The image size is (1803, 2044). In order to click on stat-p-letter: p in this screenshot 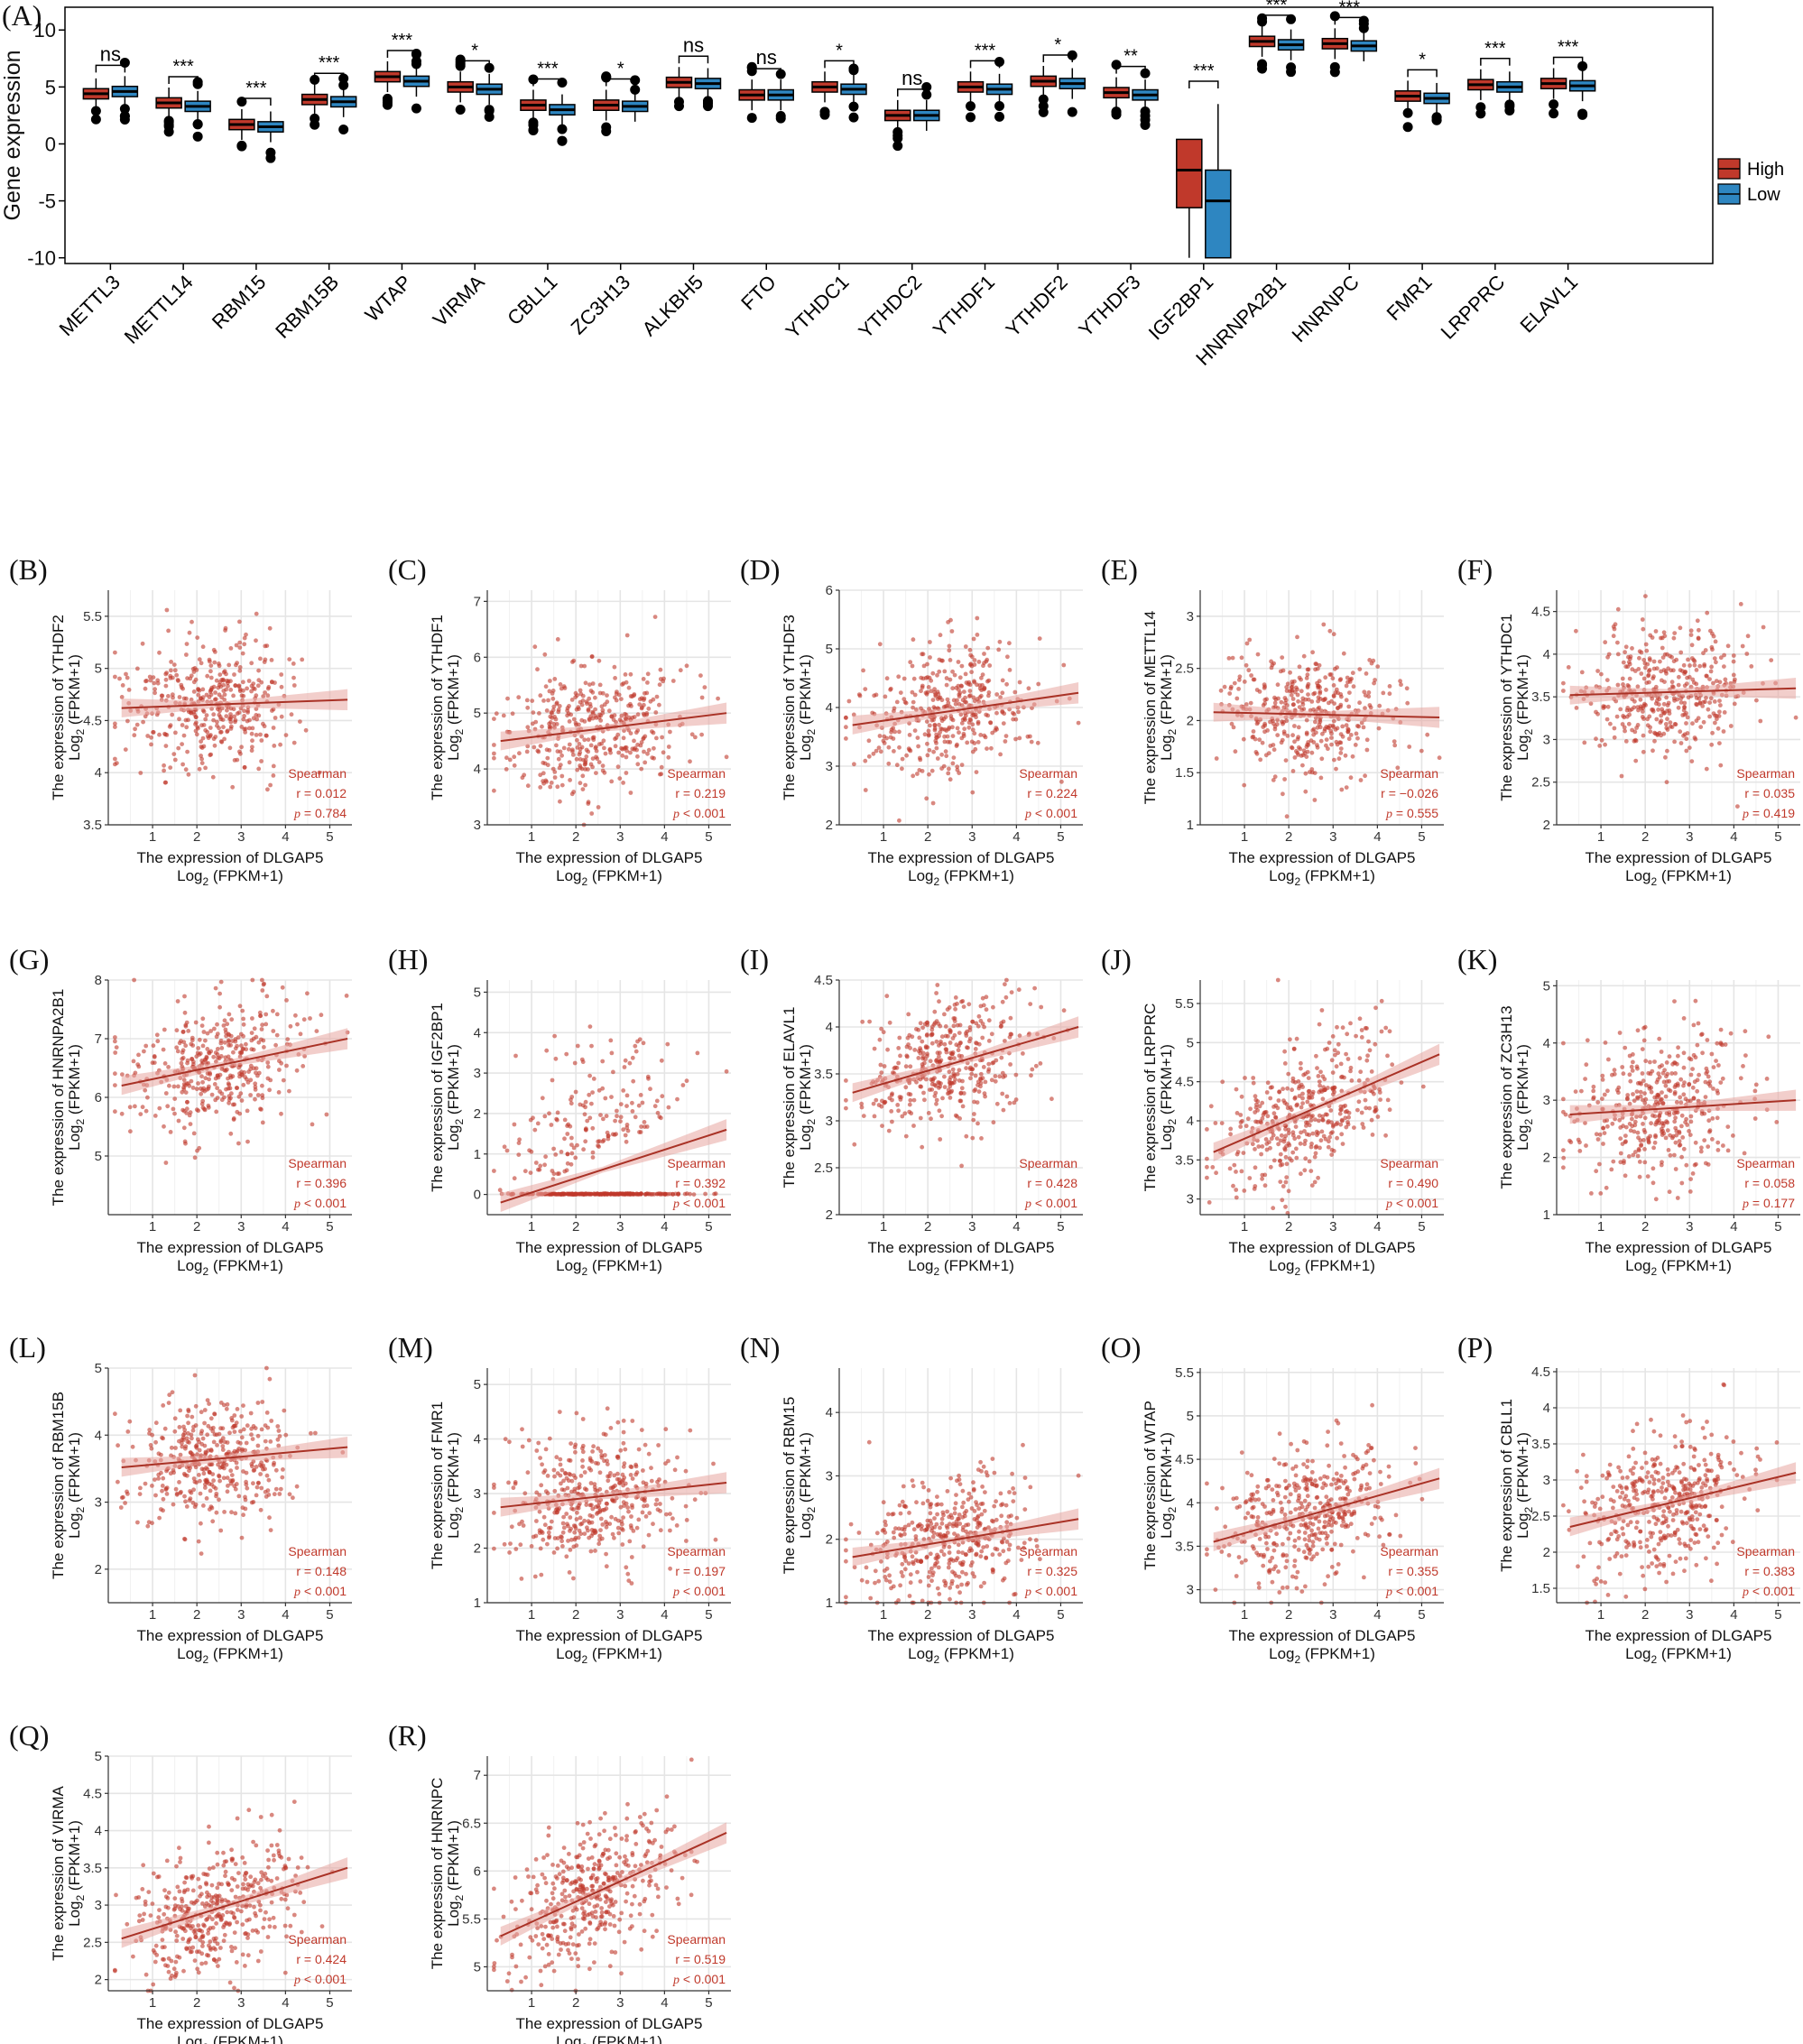, I will do `click(1745, 814)`.